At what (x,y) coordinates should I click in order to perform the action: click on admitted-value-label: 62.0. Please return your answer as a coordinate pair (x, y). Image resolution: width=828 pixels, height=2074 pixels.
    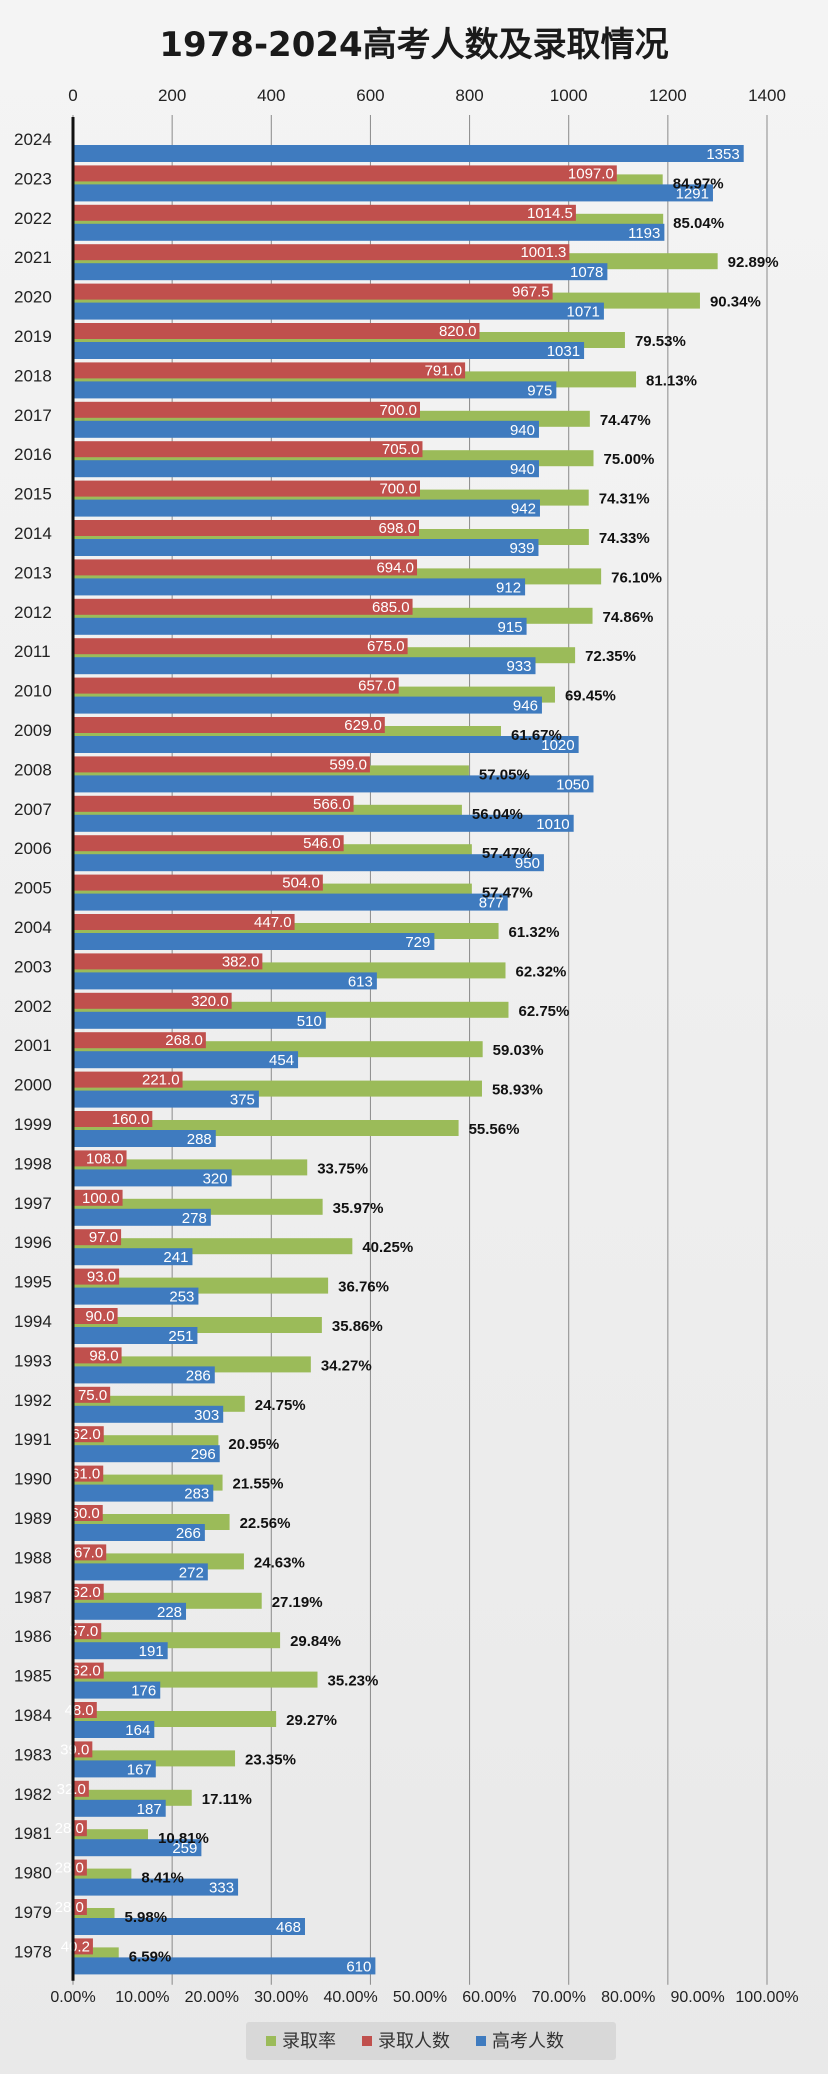
    Looking at the image, I should click on (86, 1434).